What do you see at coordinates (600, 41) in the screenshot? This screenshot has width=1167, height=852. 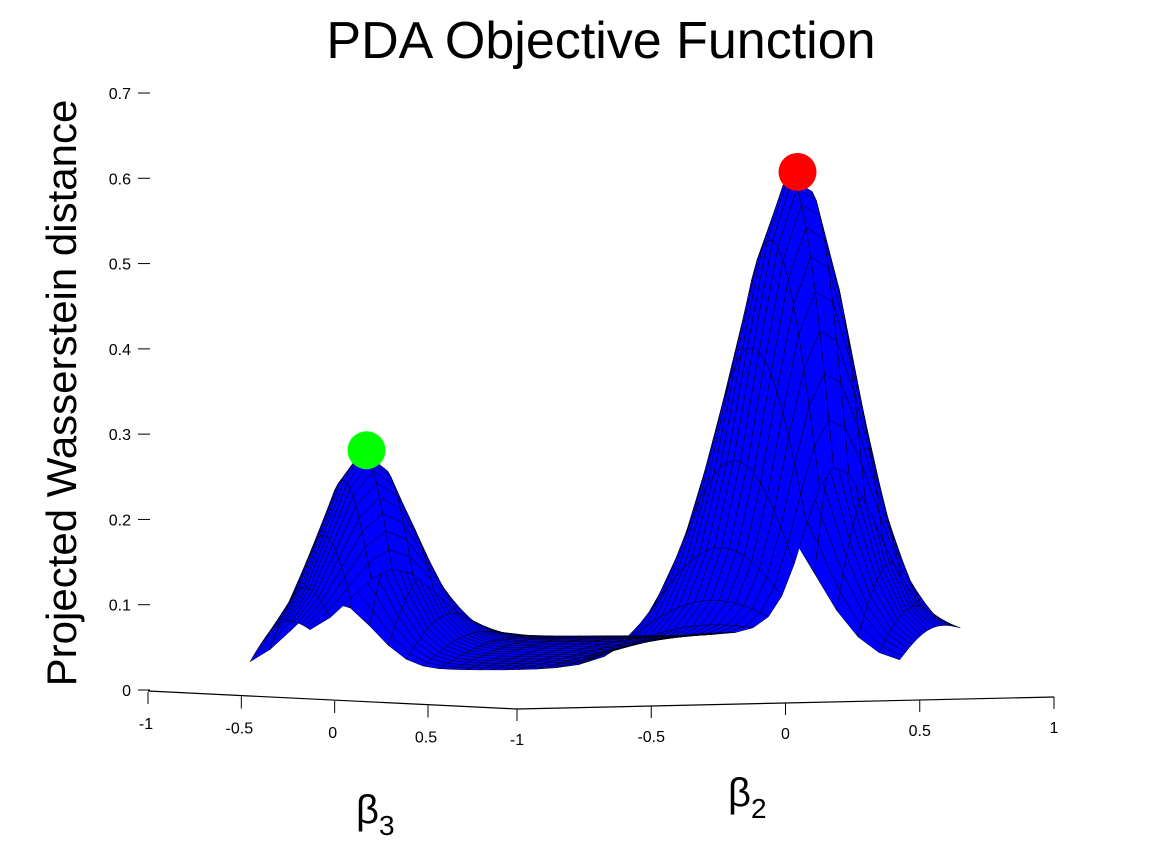 I see `chart-title: PDA Objective Function` at bounding box center [600, 41].